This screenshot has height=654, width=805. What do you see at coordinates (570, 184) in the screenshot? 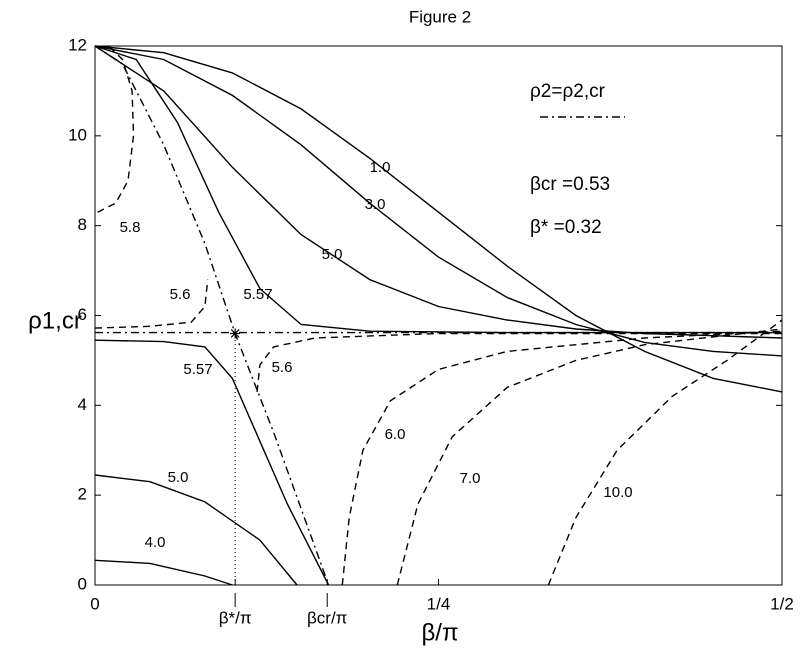
I see `annotation: βcr =0.53` at bounding box center [570, 184].